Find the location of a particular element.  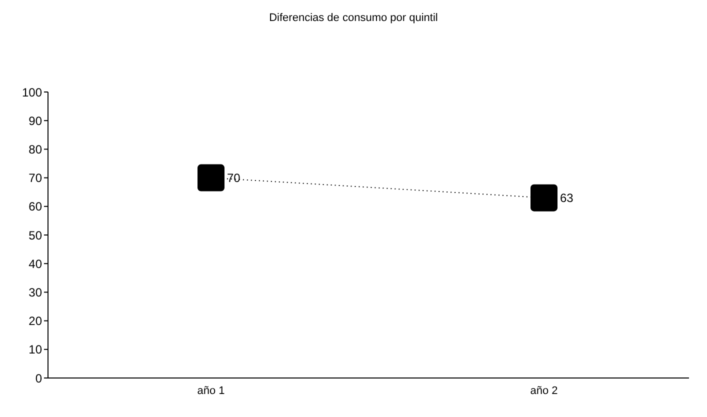

y-tick-label: 10 is located at coordinates (35, 349).